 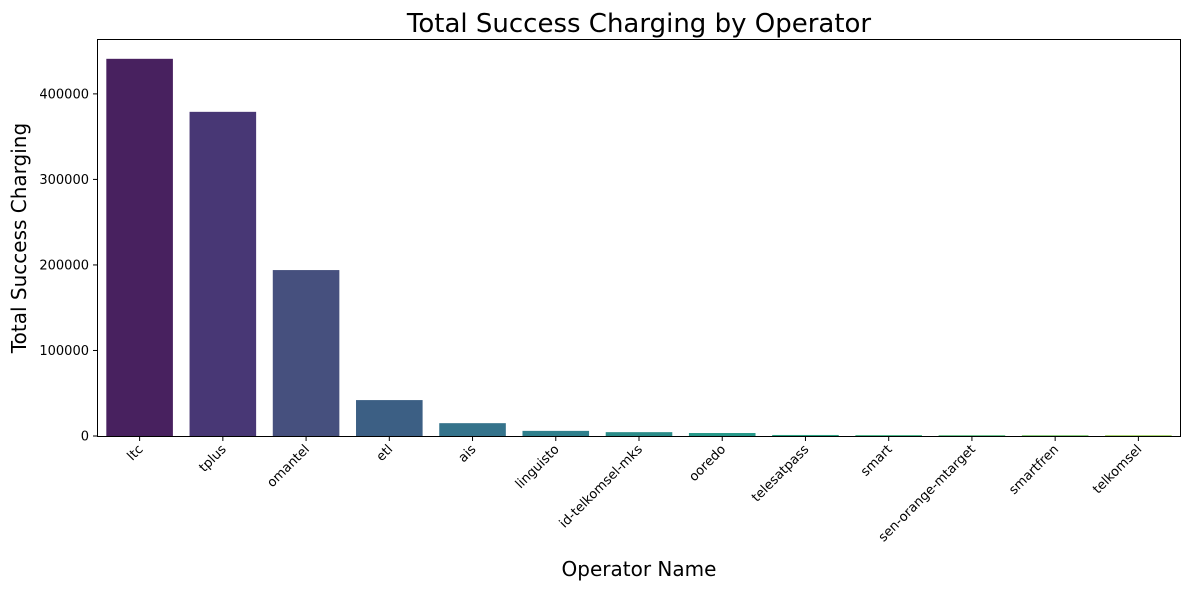 What do you see at coordinates (556, 433) in the screenshot?
I see `bar-linguisto` at bounding box center [556, 433].